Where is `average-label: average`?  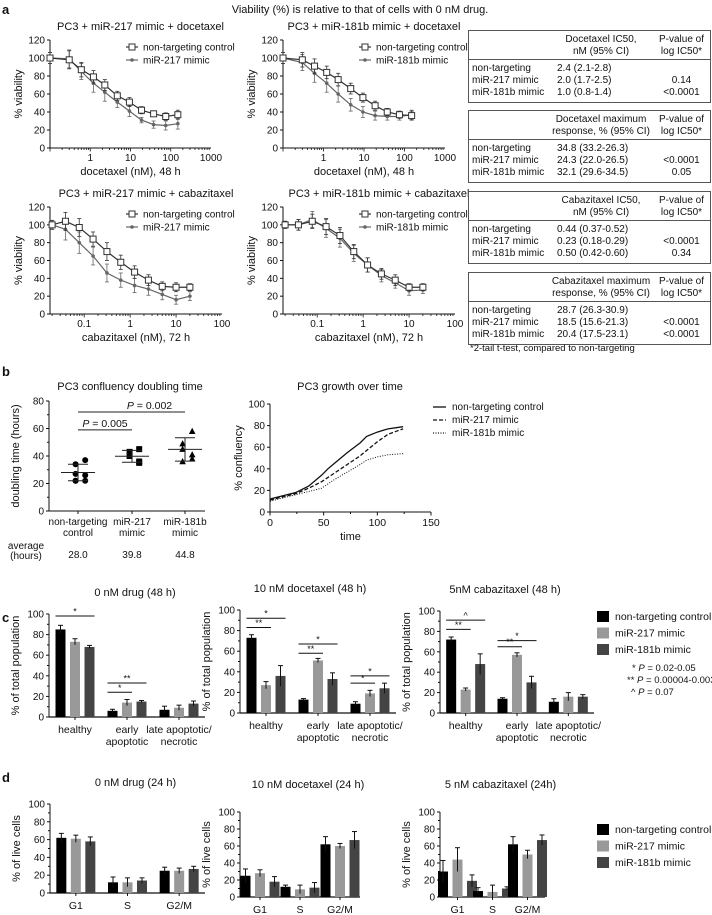 average-label: average is located at coordinates (26, 546).